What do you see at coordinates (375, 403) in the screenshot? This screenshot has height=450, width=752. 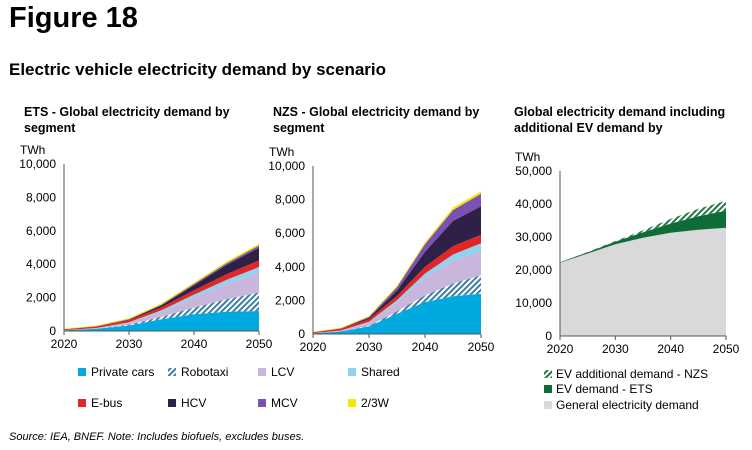 I see `legend-label-2-3w: 2/3W` at bounding box center [375, 403].